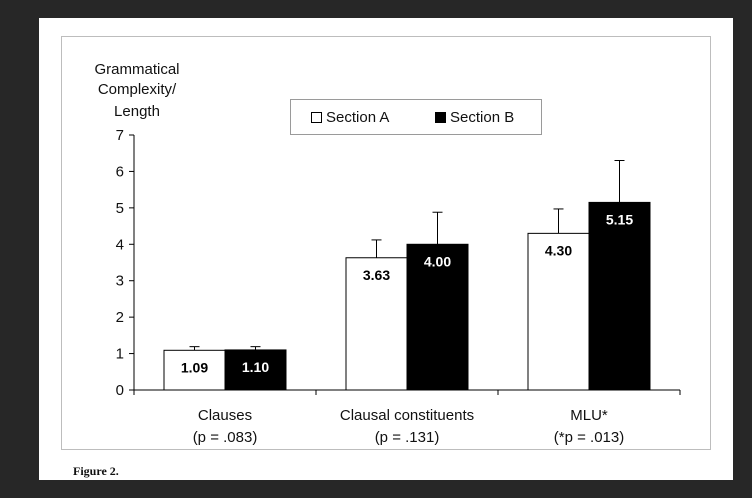 The width and height of the screenshot is (752, 498). Describe the element at coordinates (589, 415) in the screenshot. I see `x-category-label: MLU*` at that location.